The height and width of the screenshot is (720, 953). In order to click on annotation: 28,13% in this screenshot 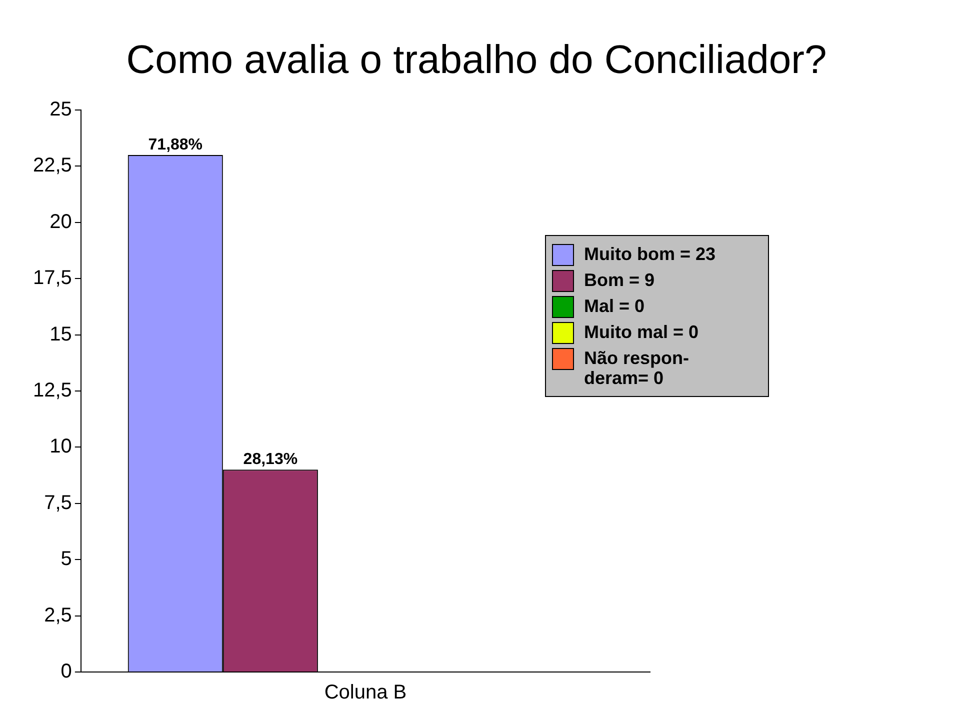, I will do `click(270, 459)`.